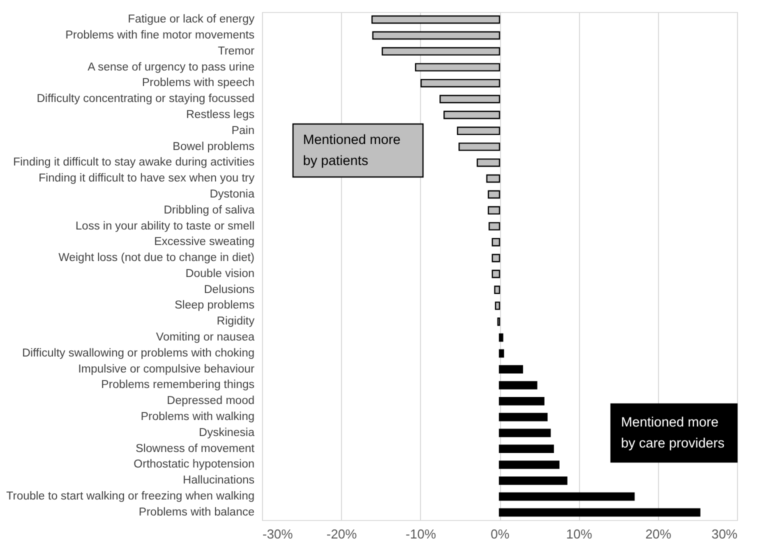 The height and width of the screenshot is (544, 767). I want to click on y-tick-label: Trouble to start walking or freezing when walking, so click(130, 496).